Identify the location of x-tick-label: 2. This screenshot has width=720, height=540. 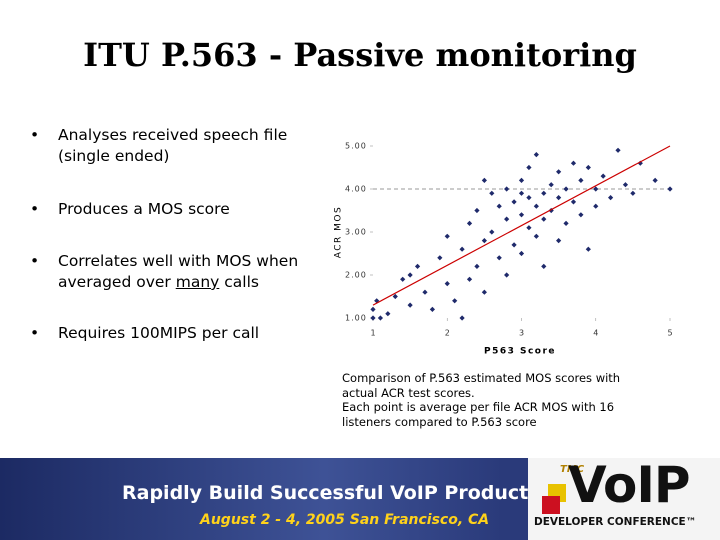
(447, 333).